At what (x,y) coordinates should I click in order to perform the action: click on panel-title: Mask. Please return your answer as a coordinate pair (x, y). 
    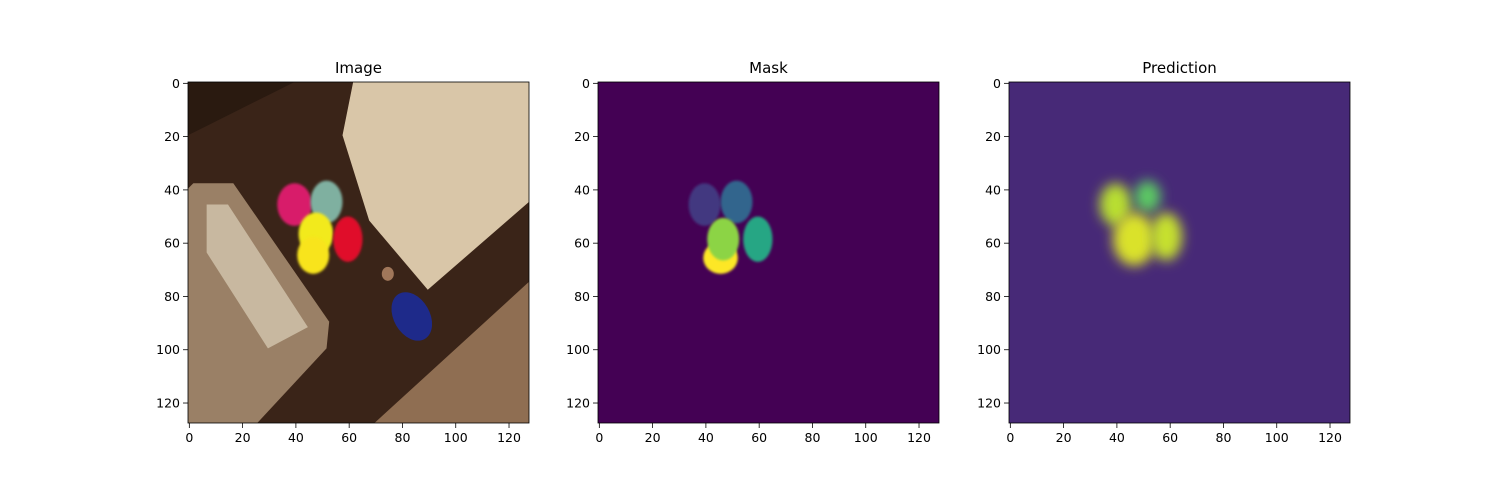
    Looking at the image, I should click on (768, 68).